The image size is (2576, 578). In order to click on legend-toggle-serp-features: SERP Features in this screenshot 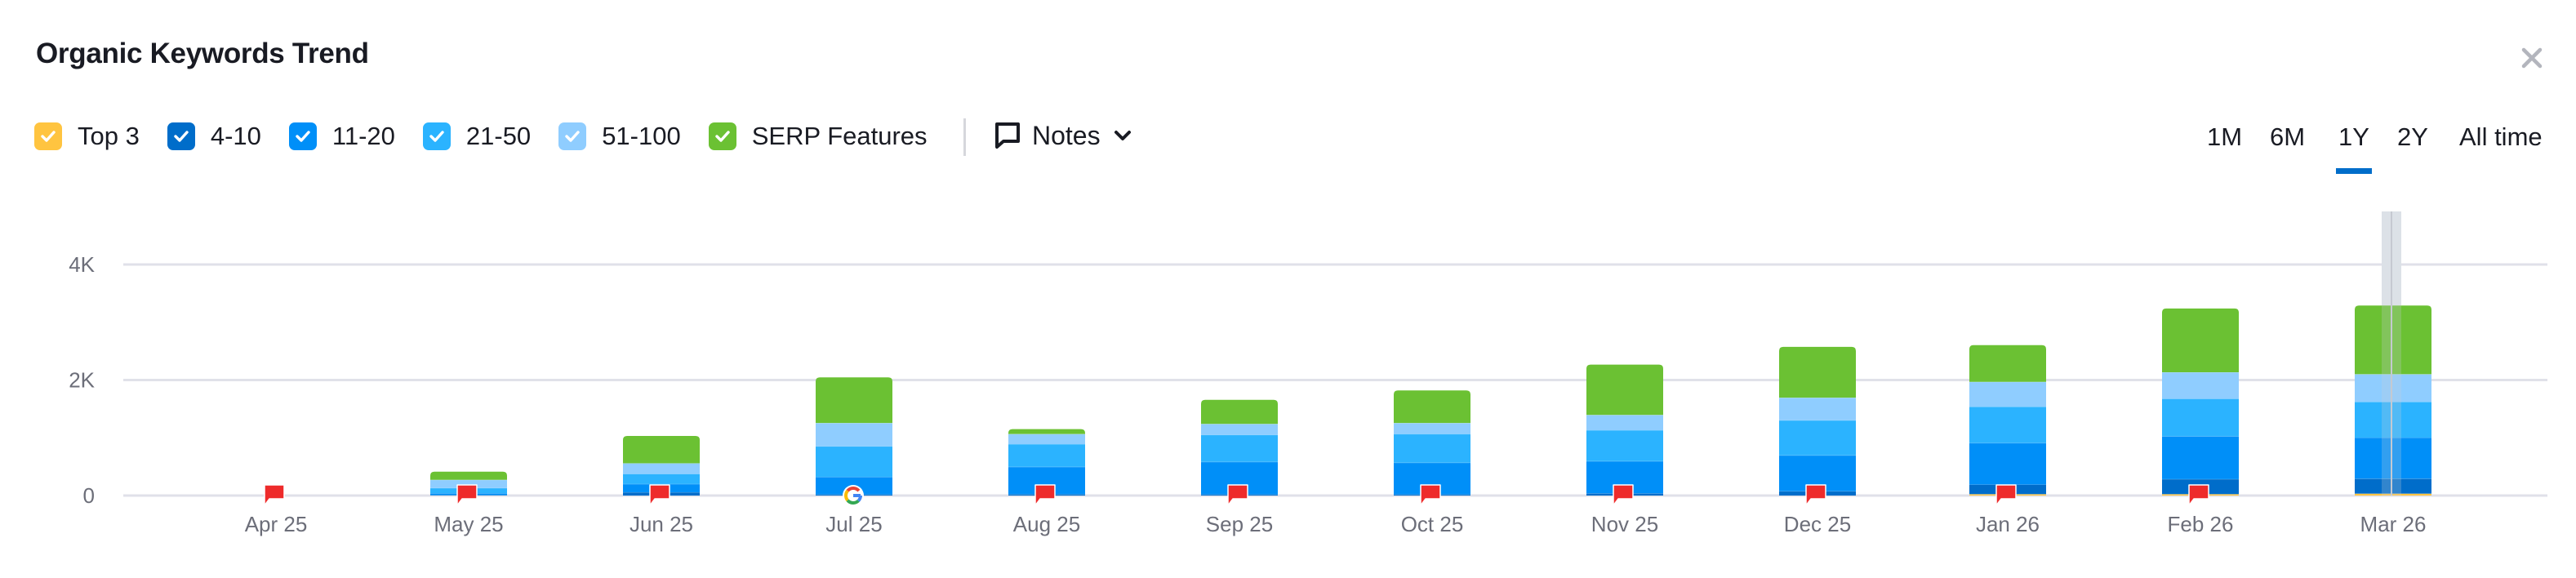, I will do `click(818, 136)`.